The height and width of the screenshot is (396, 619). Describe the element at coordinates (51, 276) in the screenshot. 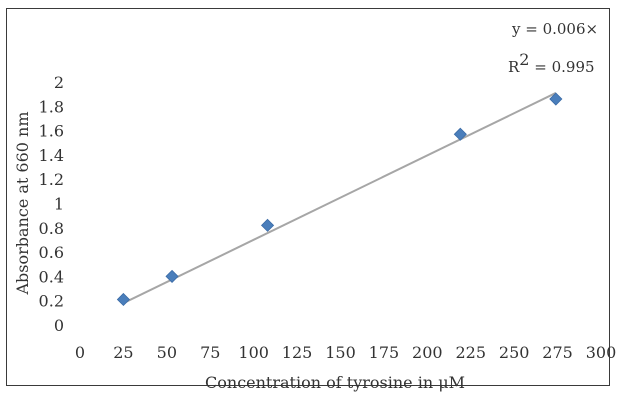

I see `y-tick-label: 0.4` at that location.